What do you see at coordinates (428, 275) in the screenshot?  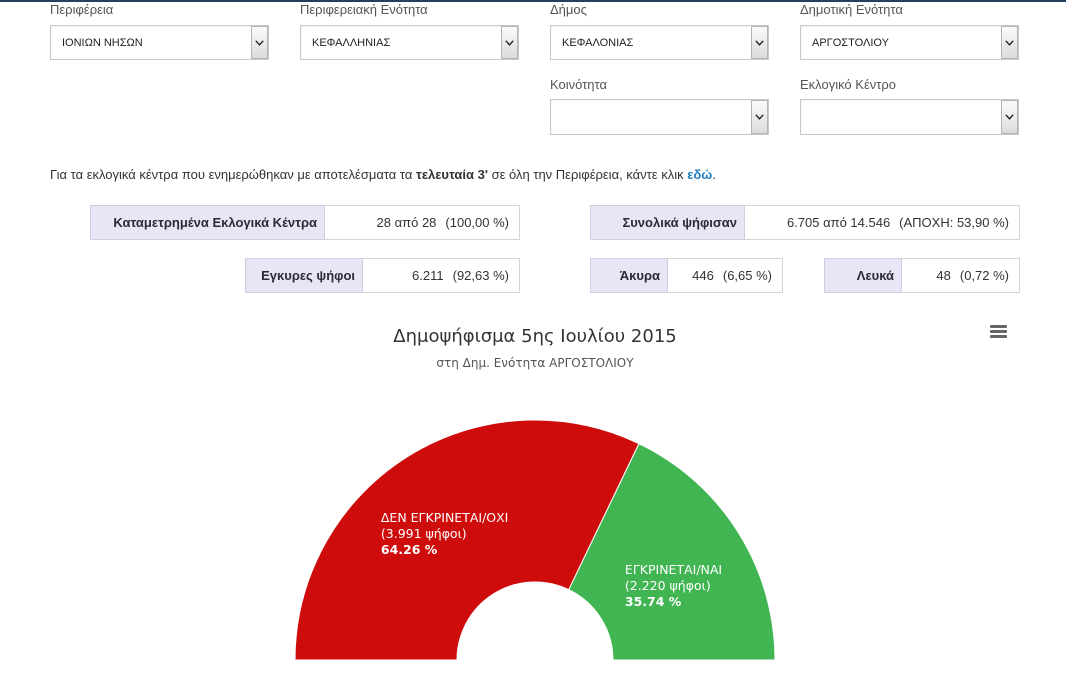 I see `stat-value-main: 6.211` at bounding box center [428, 275].